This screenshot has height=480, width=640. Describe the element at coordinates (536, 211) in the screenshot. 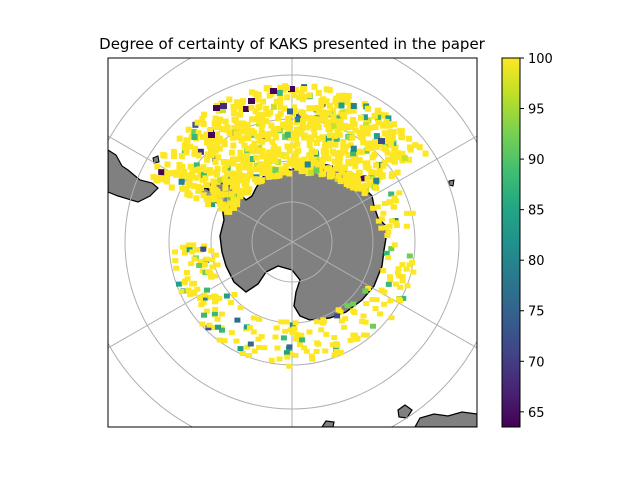

I see `colorbar-tick-label: 85` at that location.